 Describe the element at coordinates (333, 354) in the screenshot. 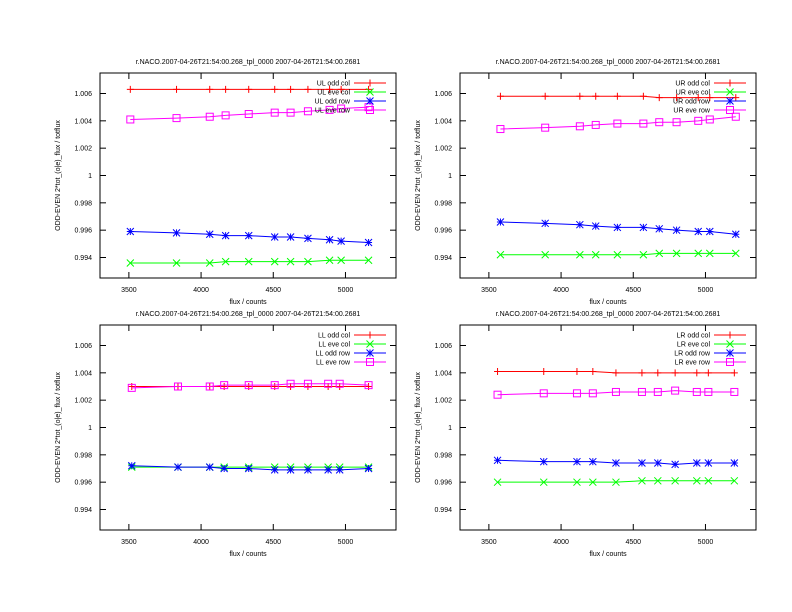

I see `legend-label: LL odd row` at that location.